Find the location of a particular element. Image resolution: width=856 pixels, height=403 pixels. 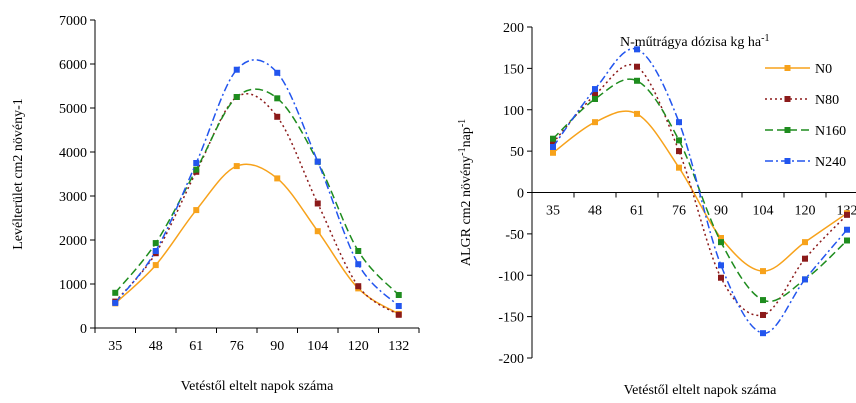

legend-title-sup: -1 is located at coordinates (765, 38).